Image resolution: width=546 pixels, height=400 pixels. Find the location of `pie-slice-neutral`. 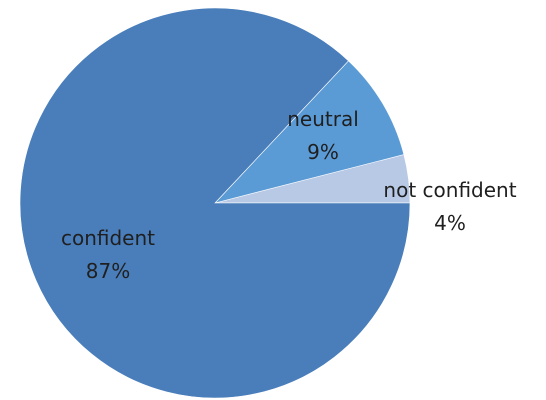

pie-slice-neutral is located at coordinates (309, 132).